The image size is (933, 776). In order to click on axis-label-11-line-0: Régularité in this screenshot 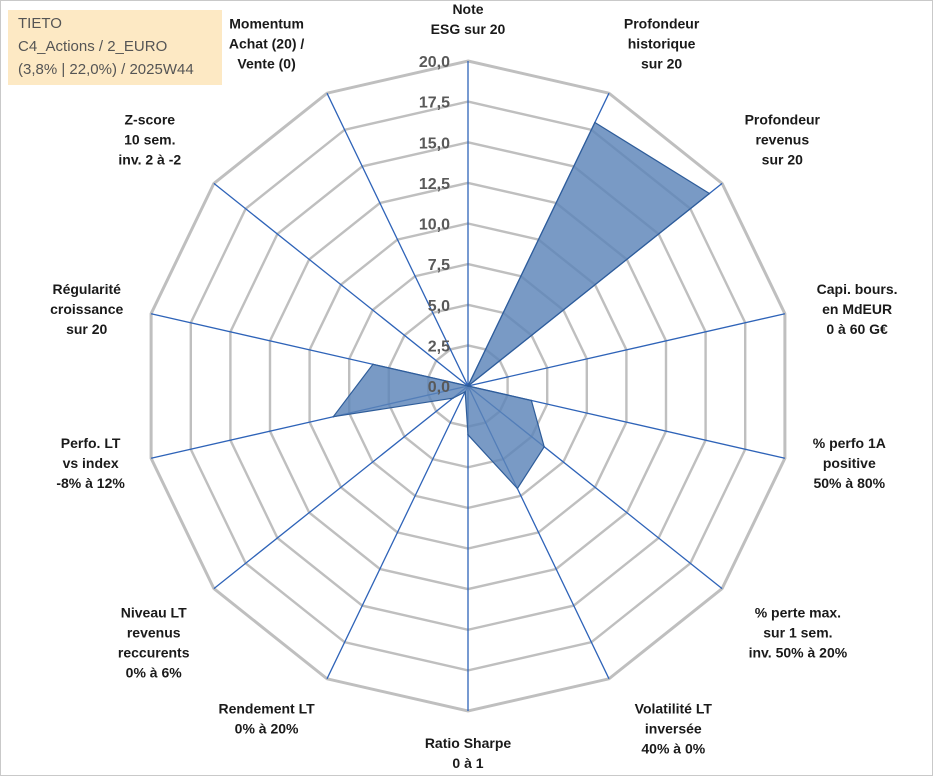, I will do `click(86, 289)`.